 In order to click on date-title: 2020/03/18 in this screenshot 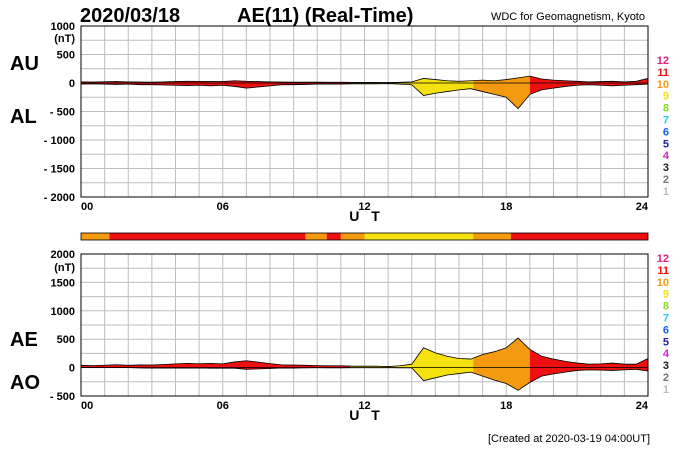, I will do `click(130, 16)`.